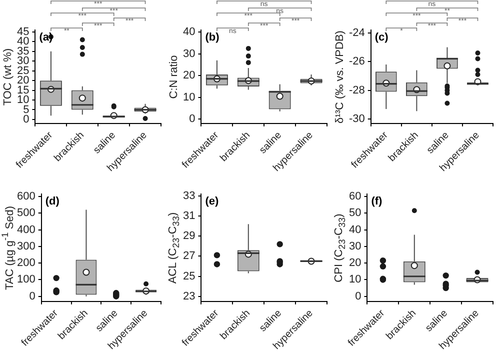  What do you see at coordinates (26, 196) in the screenshot?
I see `y-tick-label: 600` at bounding box center [26, 196].